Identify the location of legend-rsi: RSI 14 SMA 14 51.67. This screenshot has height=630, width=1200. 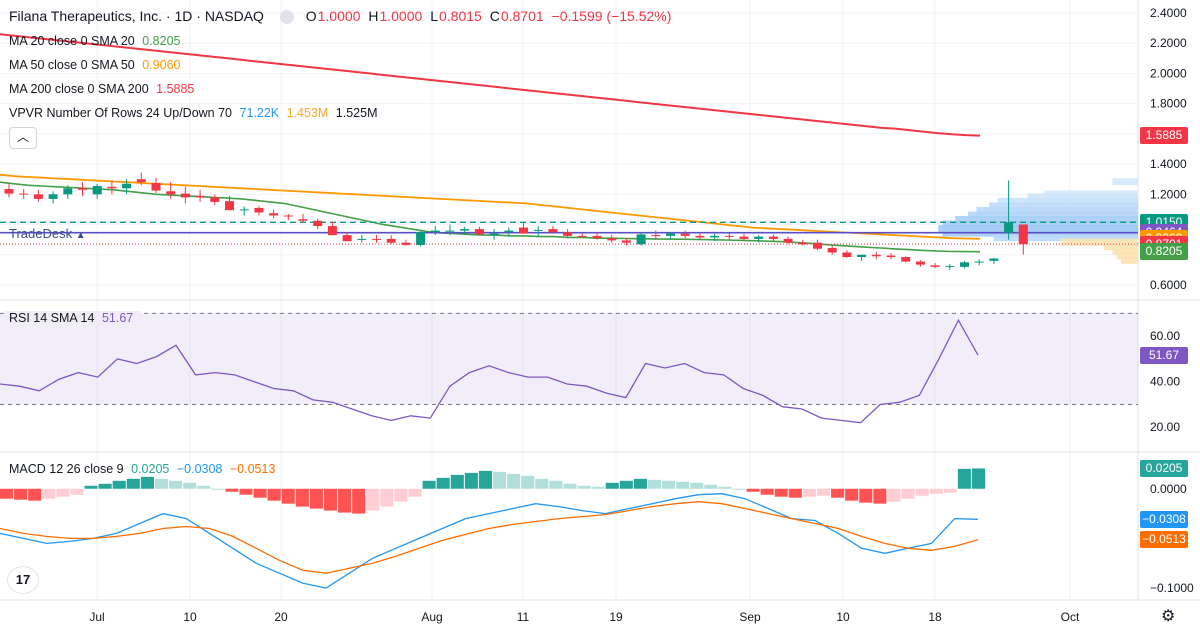
(73, 318).